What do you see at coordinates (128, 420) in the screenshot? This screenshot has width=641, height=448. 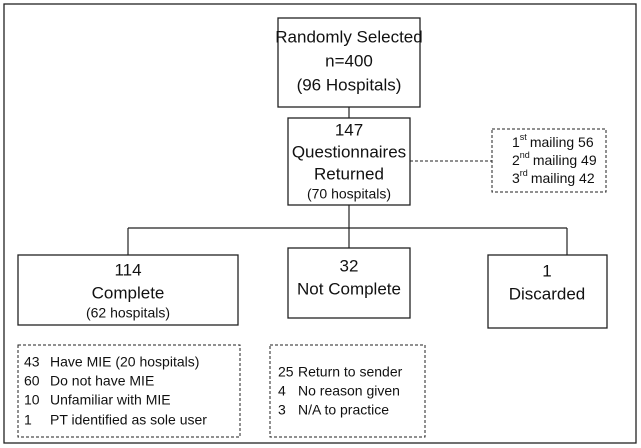 I see `reason: PT identified as sole user` at bounding box center [128, 420].